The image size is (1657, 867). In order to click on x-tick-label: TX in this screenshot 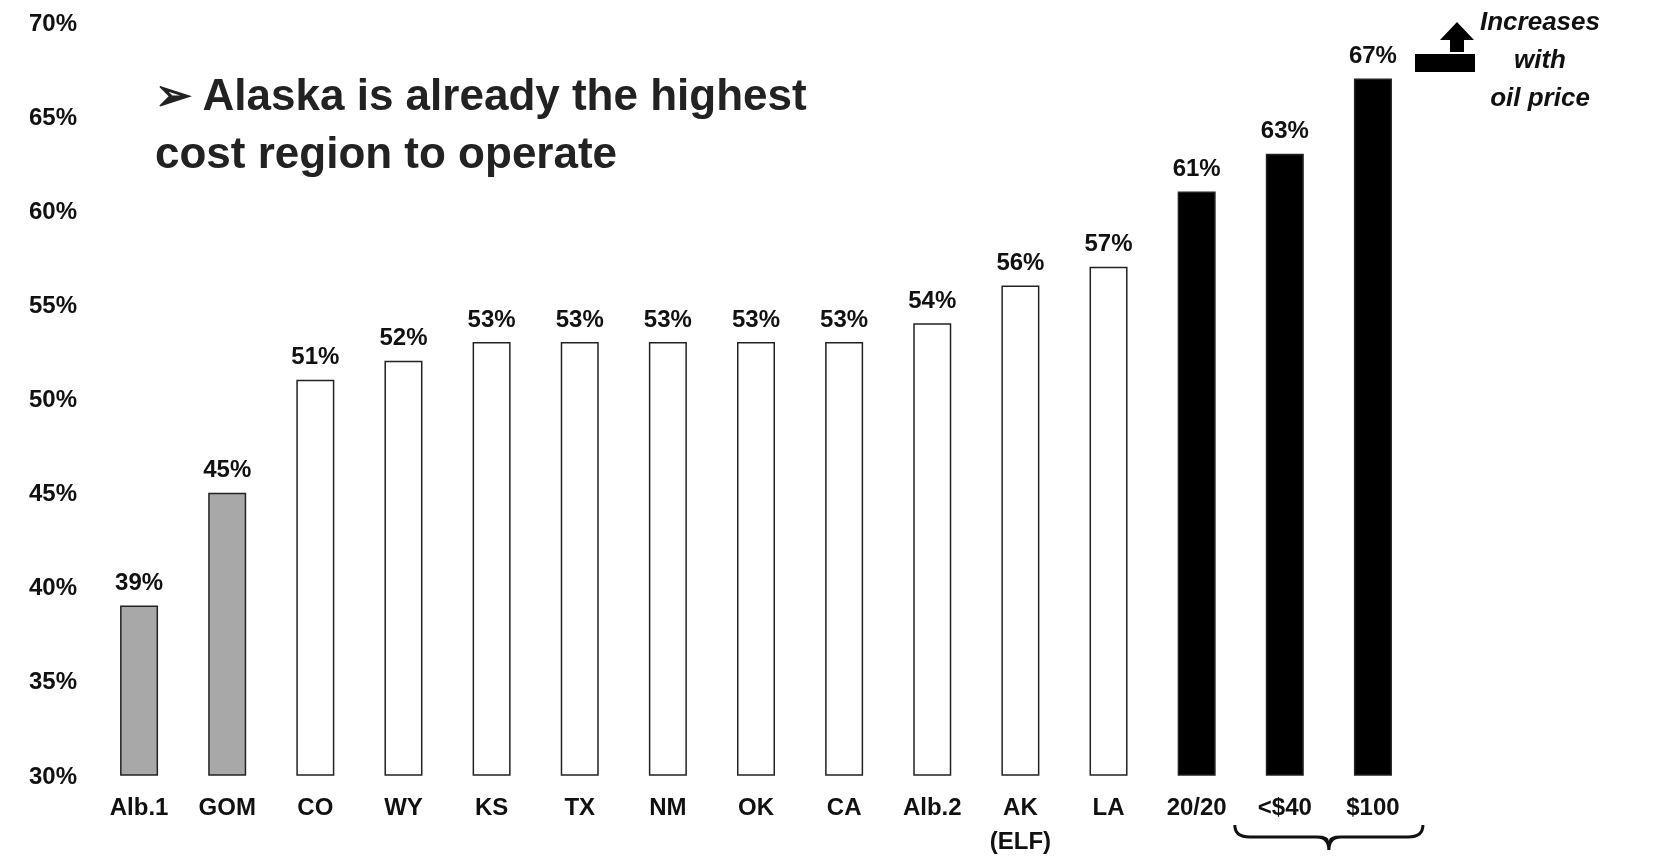, I will do `click(580, 806)`.